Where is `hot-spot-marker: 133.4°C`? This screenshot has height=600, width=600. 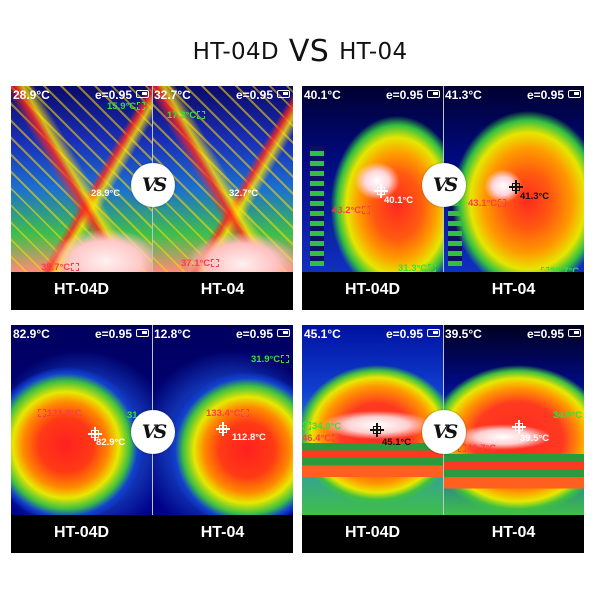 hot-spot-marker: 133.4°C is located at coordinates (228, 413).